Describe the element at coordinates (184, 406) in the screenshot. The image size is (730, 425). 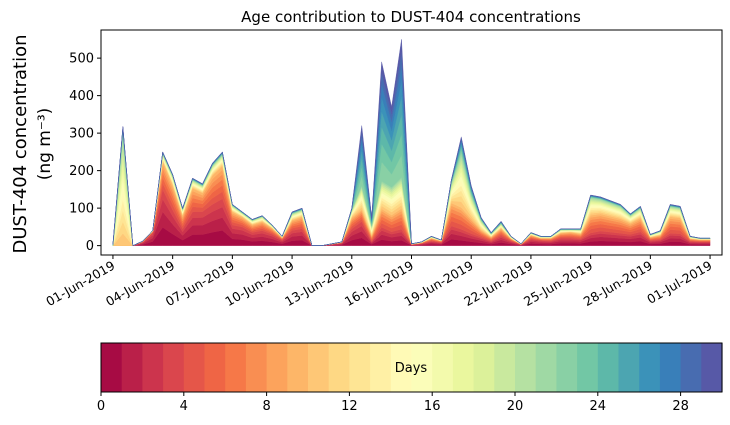
I see `colorbar-tick-label: 4` at that location.